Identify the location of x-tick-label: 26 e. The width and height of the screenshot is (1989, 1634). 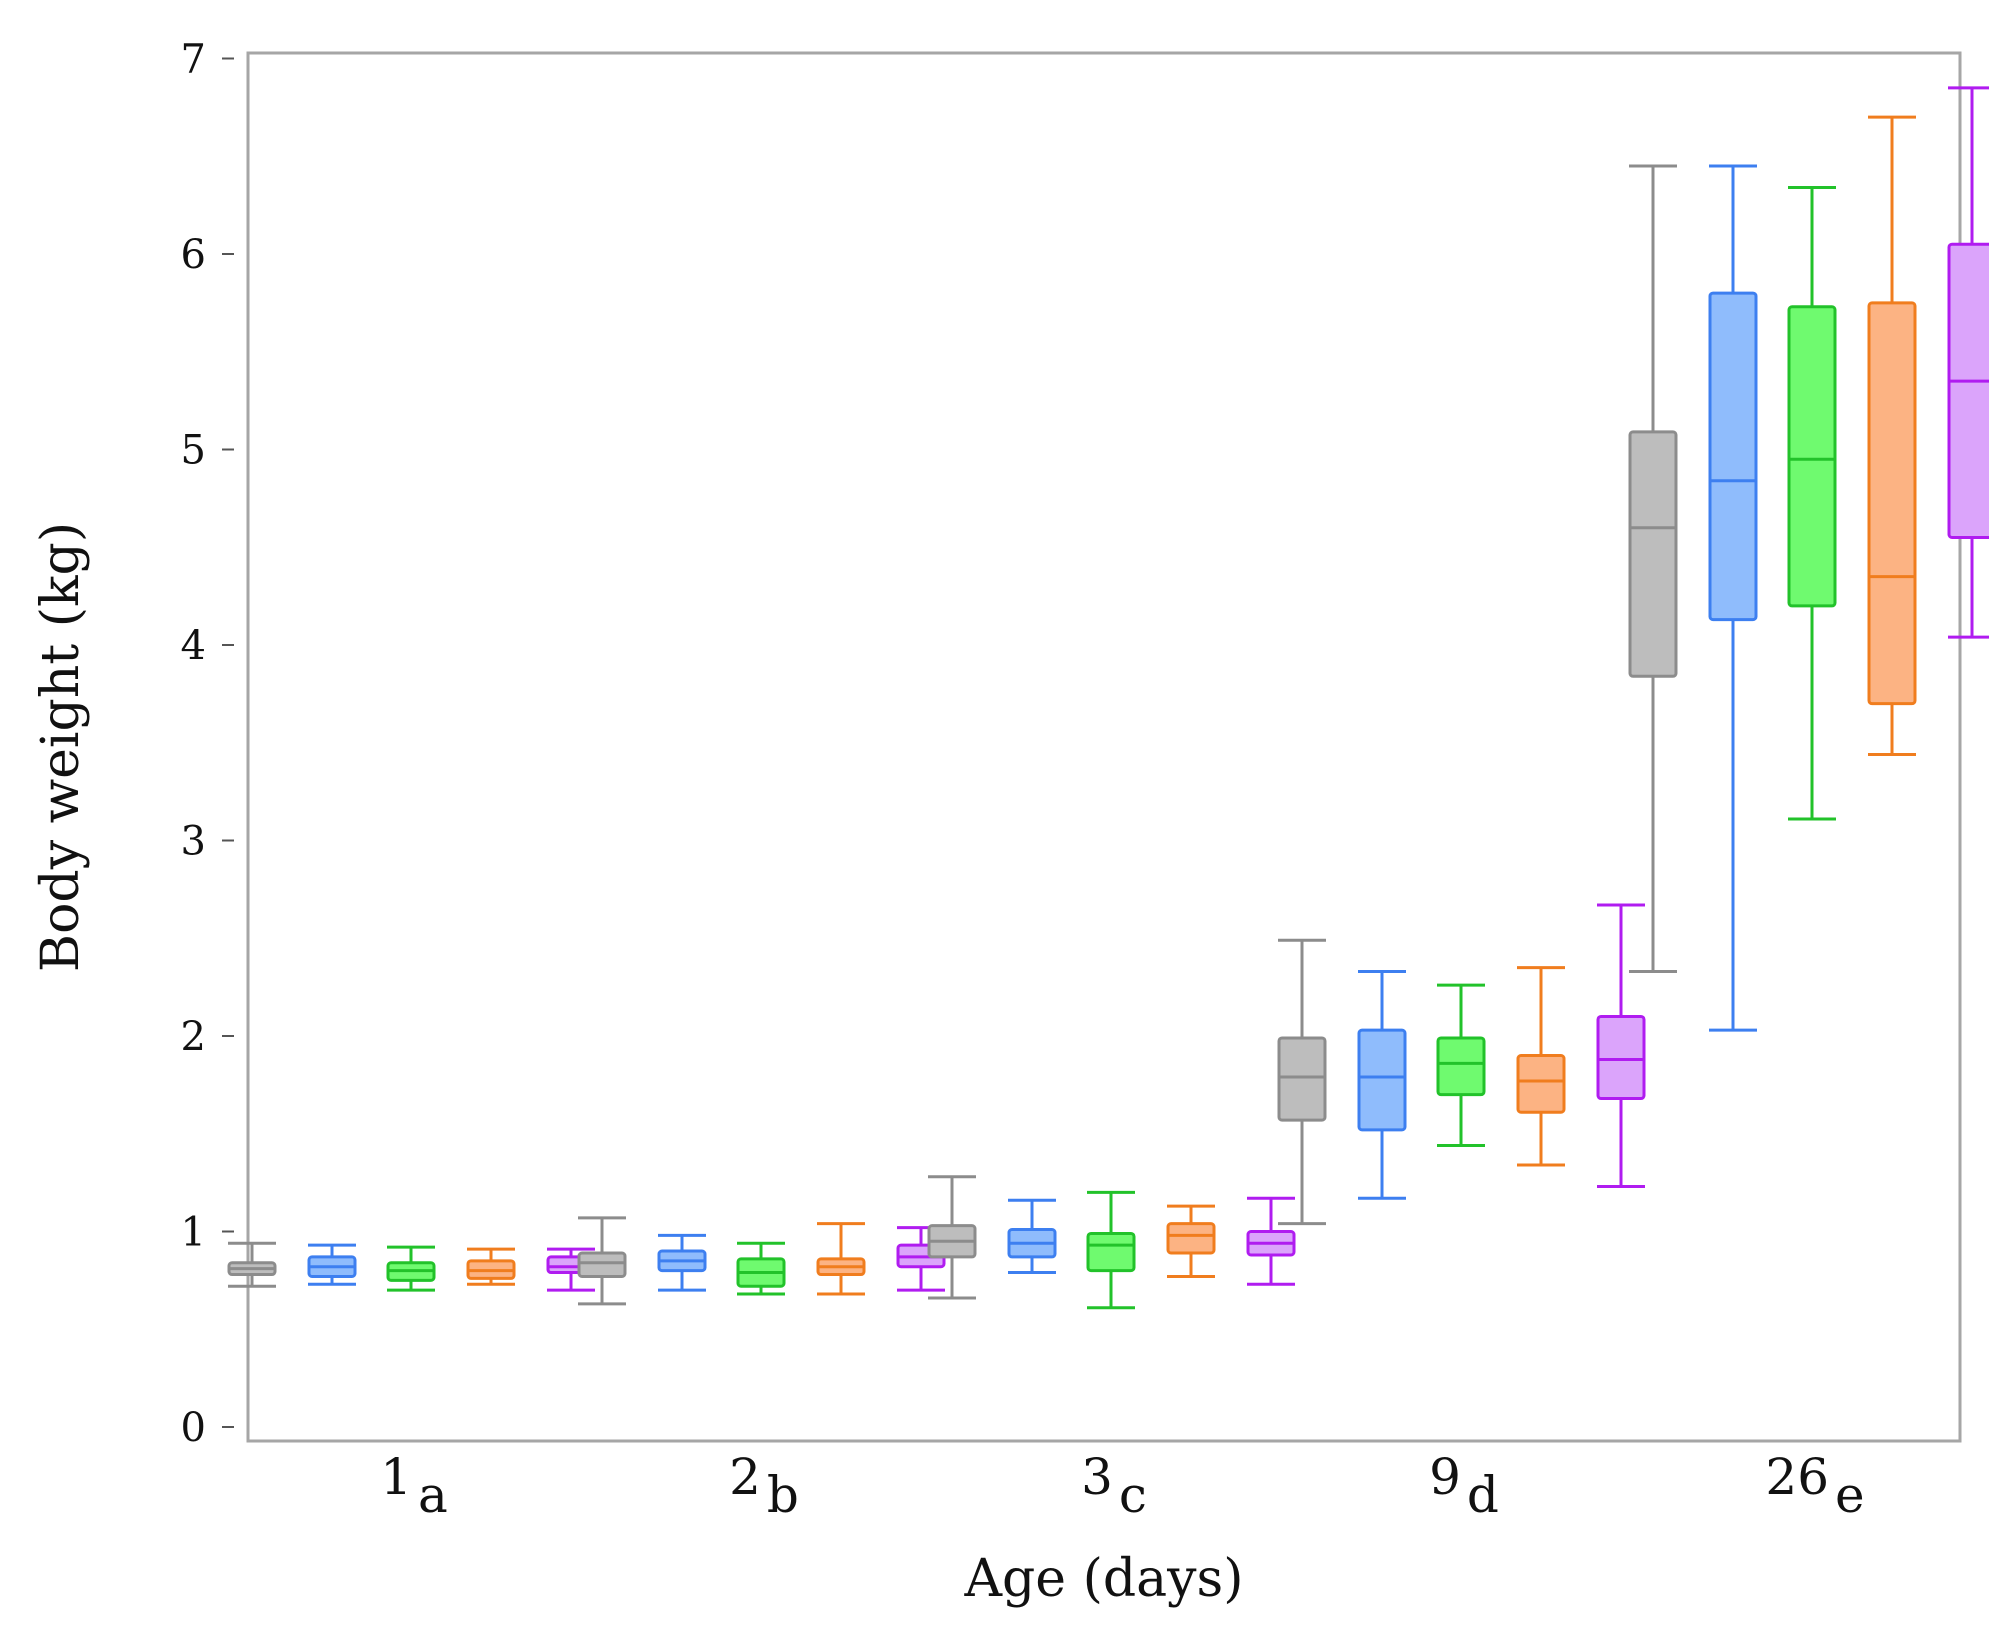
(1814, 1486).